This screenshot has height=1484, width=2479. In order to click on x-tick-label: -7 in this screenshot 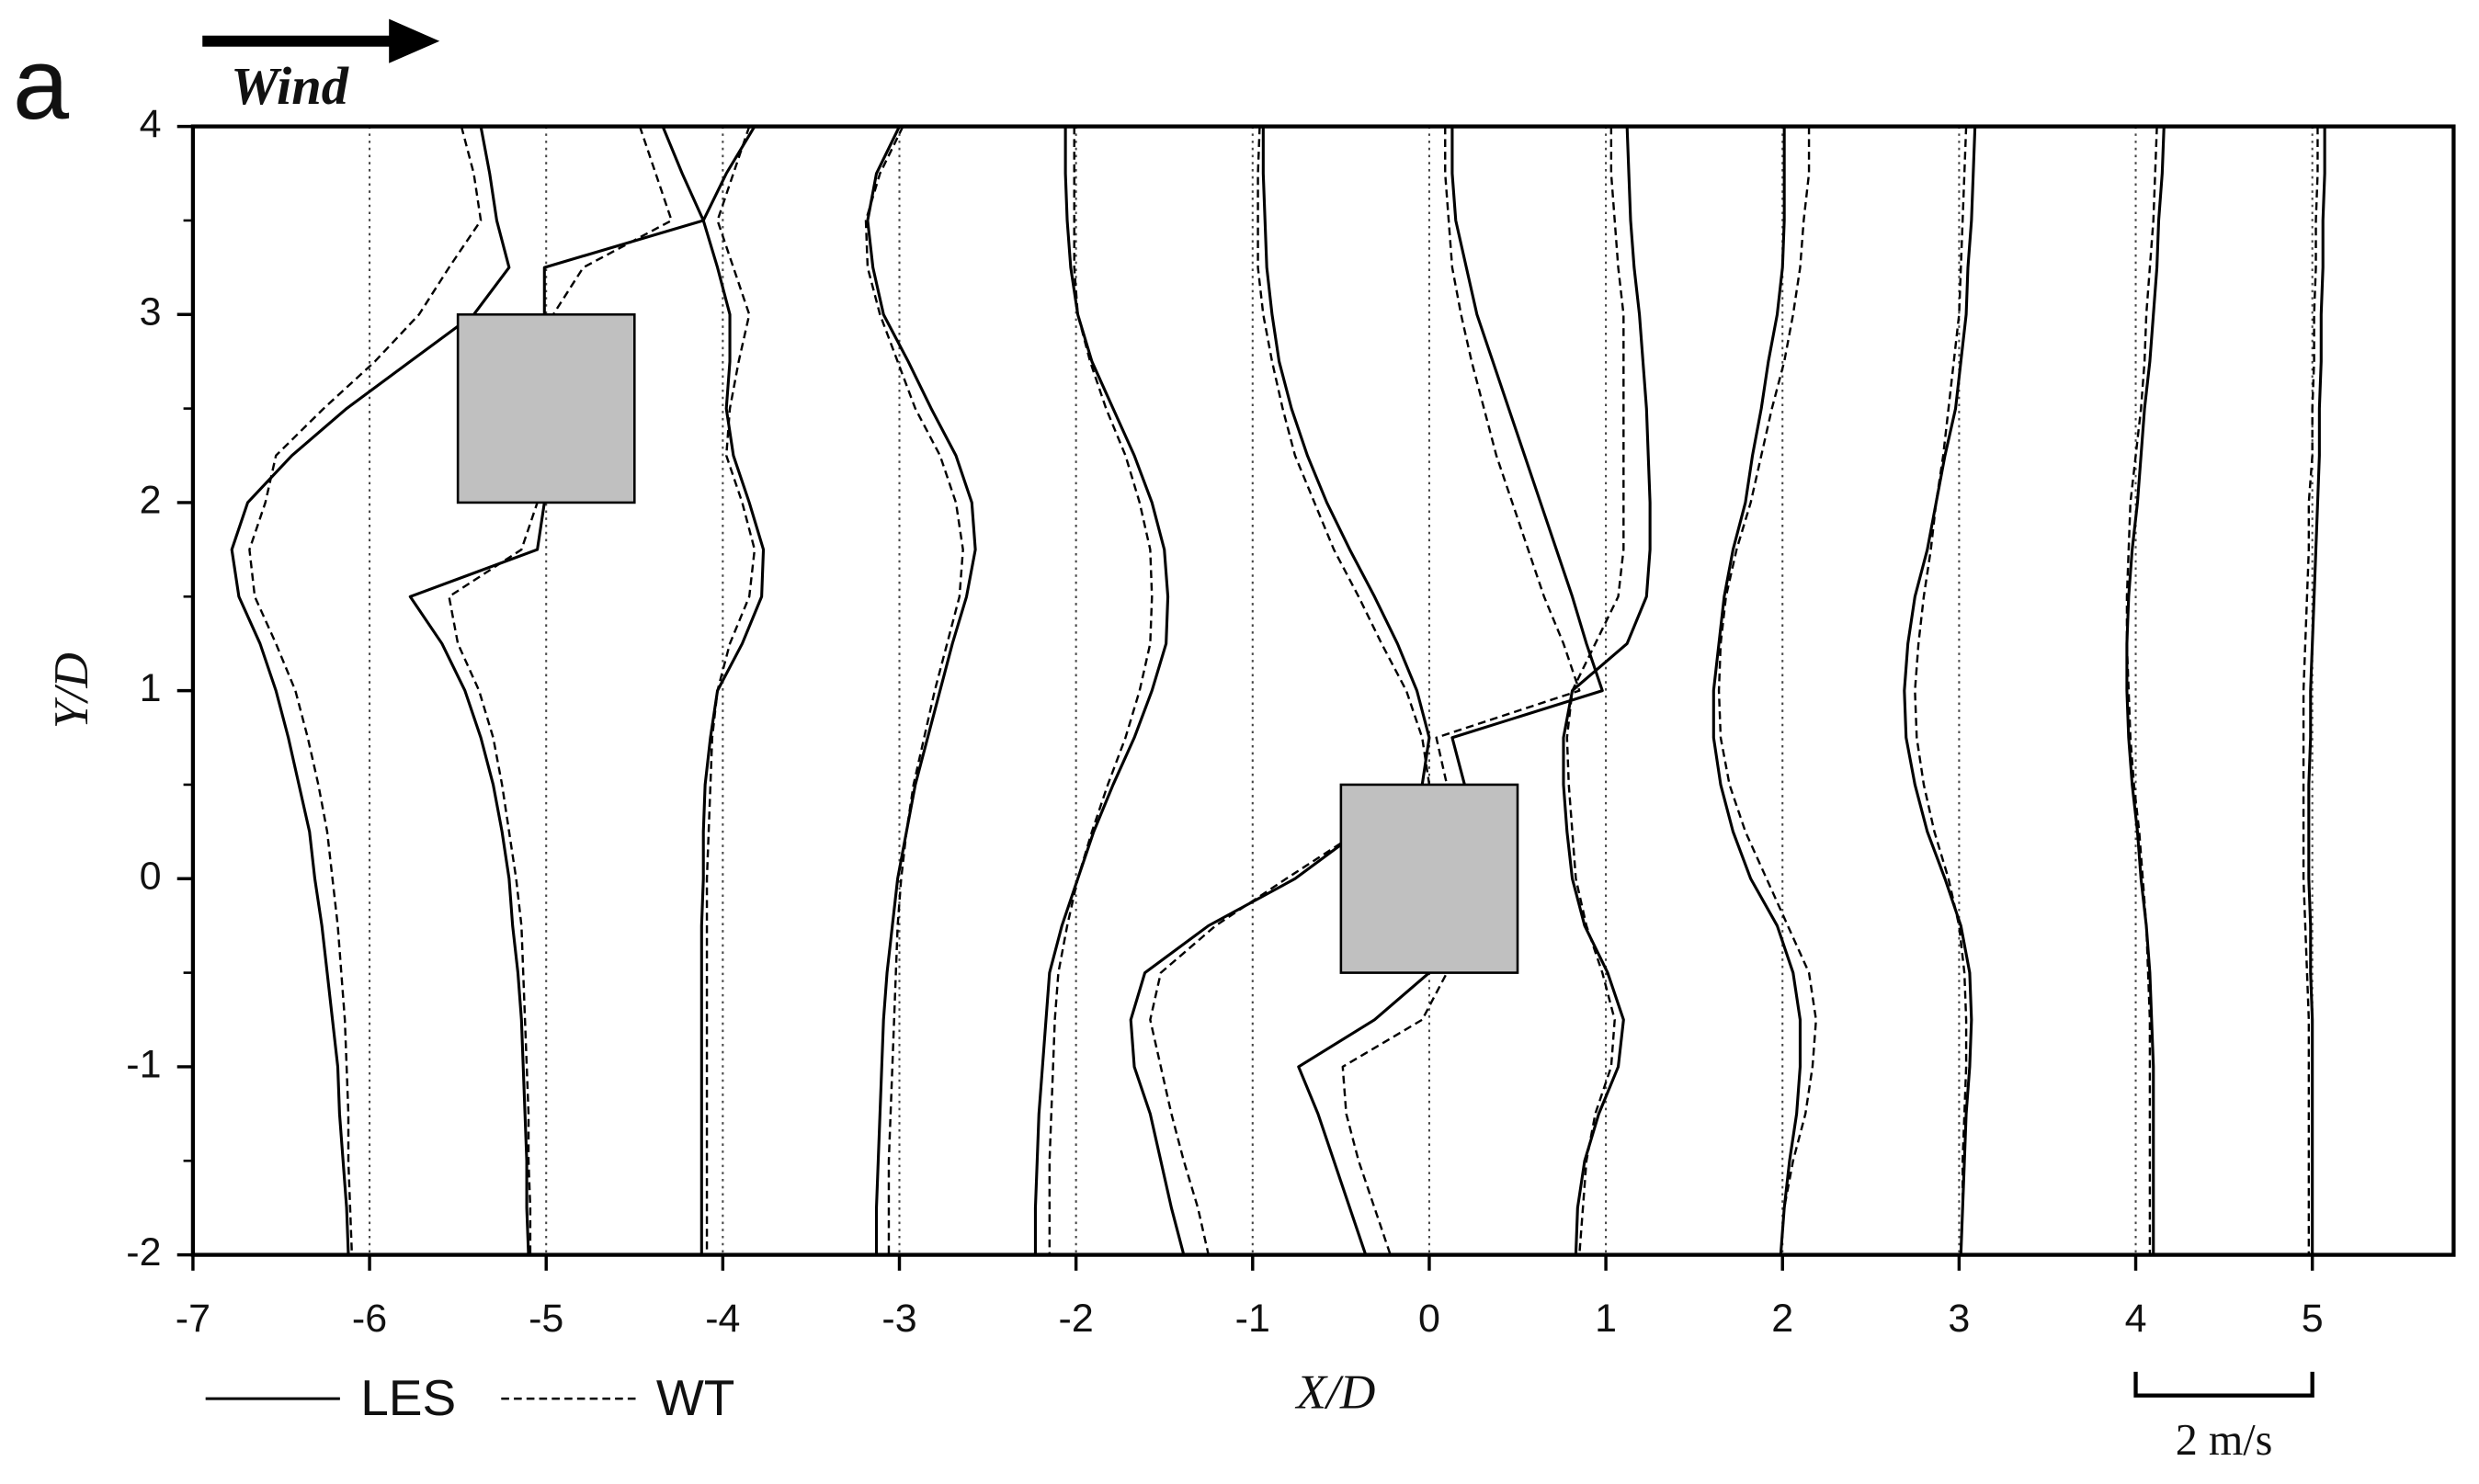, I will do `click(193, 1319)`.